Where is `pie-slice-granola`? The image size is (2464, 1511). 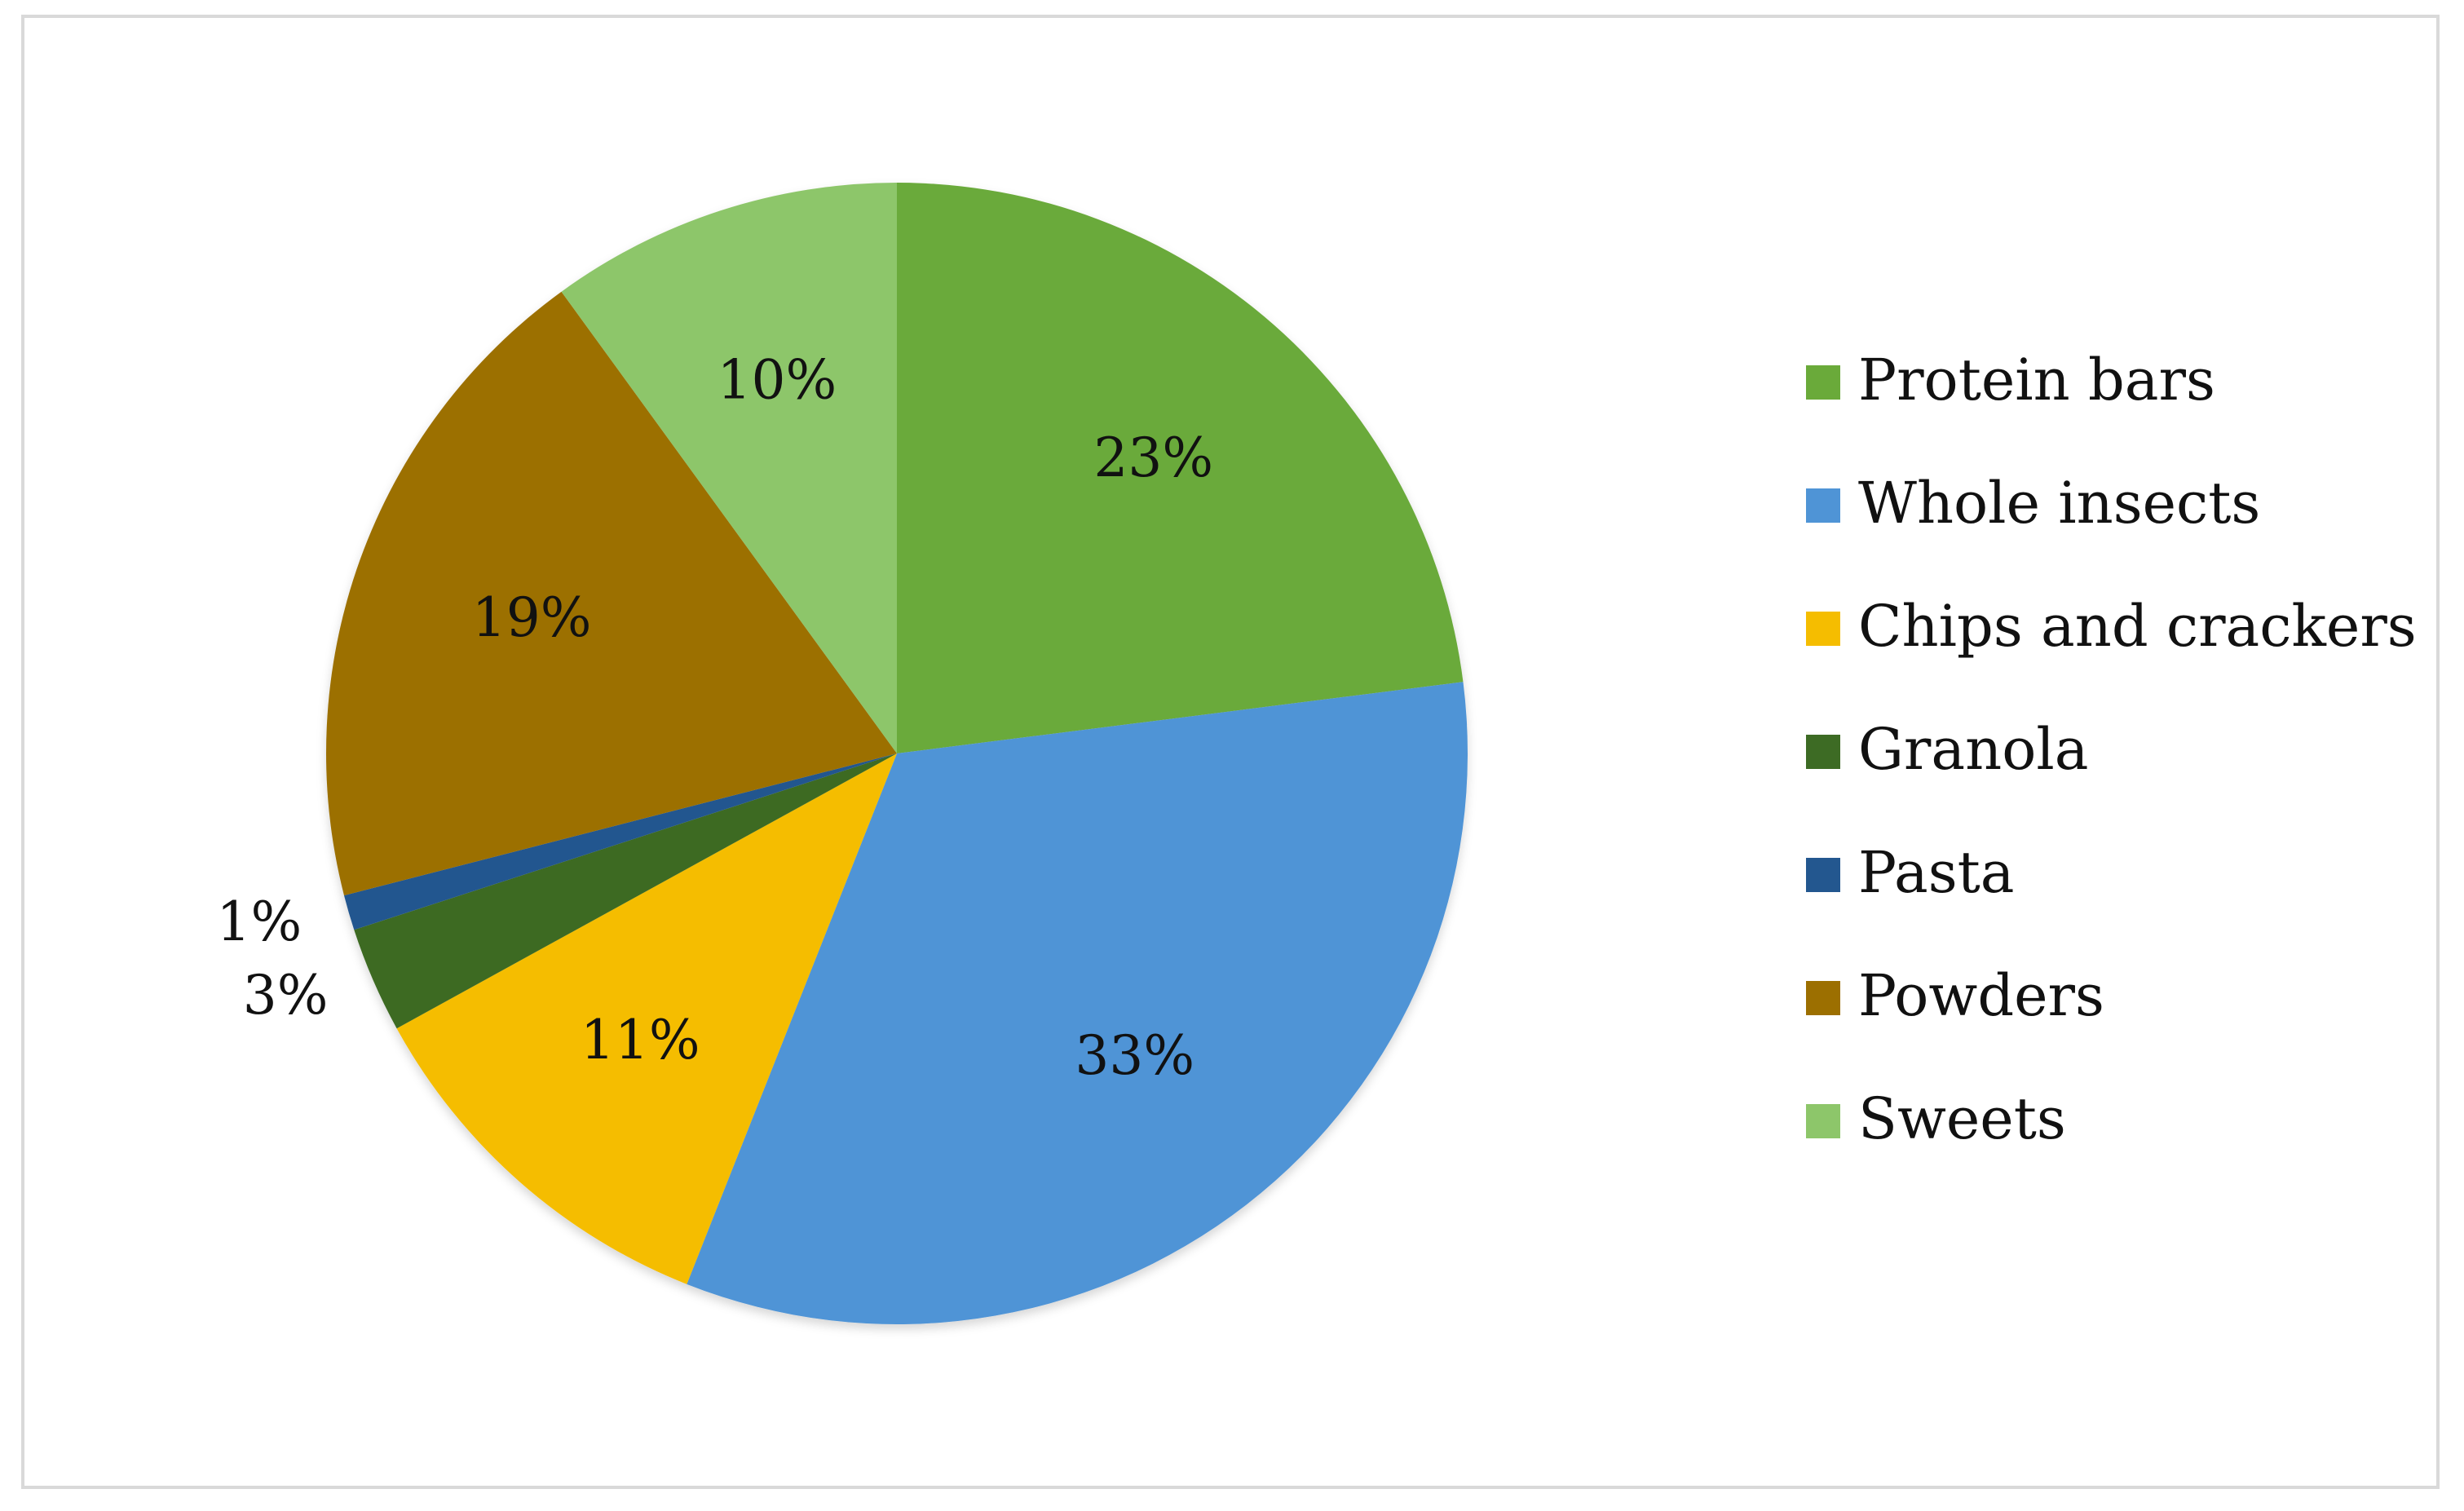 pie-slice-granola is located at coordinates (625, 891).